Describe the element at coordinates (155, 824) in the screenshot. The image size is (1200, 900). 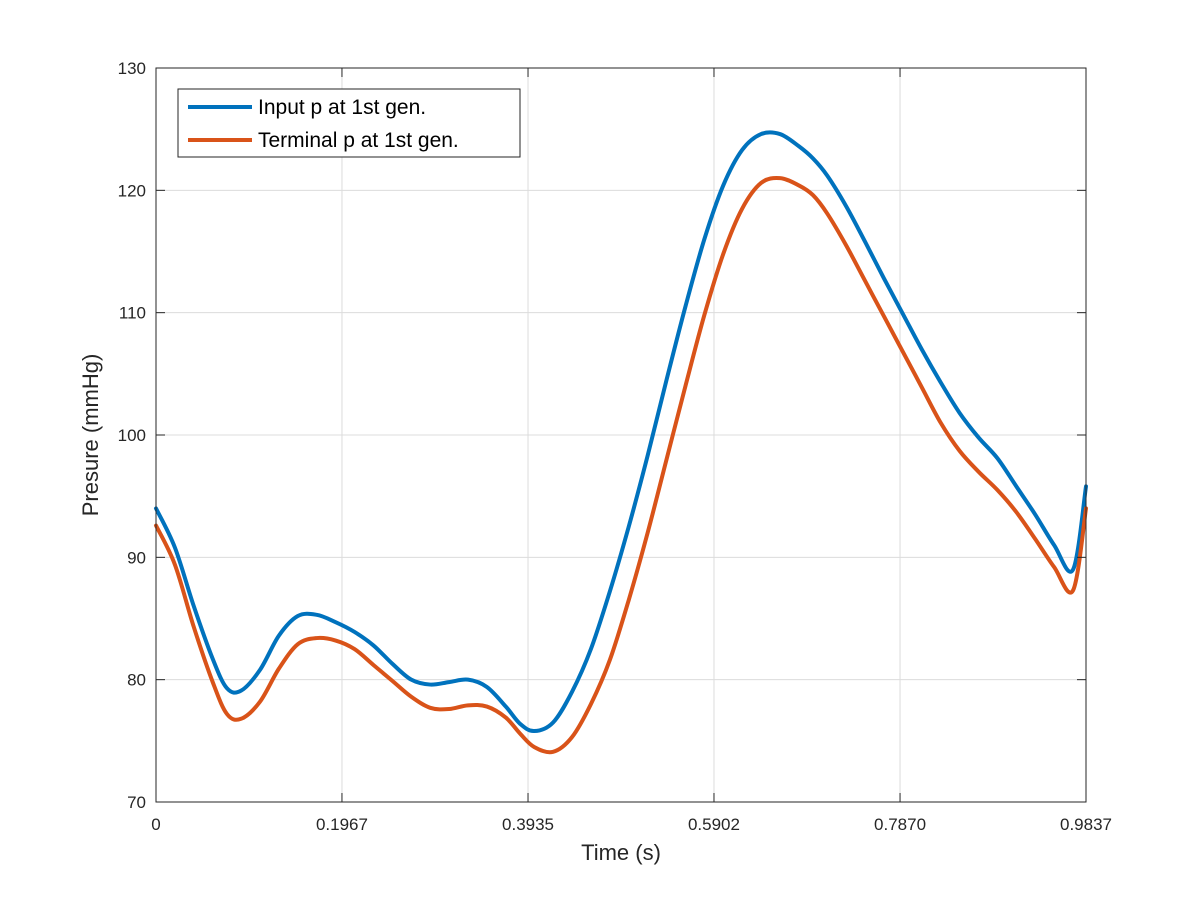
I see `x-tick-label: 0` at that location.